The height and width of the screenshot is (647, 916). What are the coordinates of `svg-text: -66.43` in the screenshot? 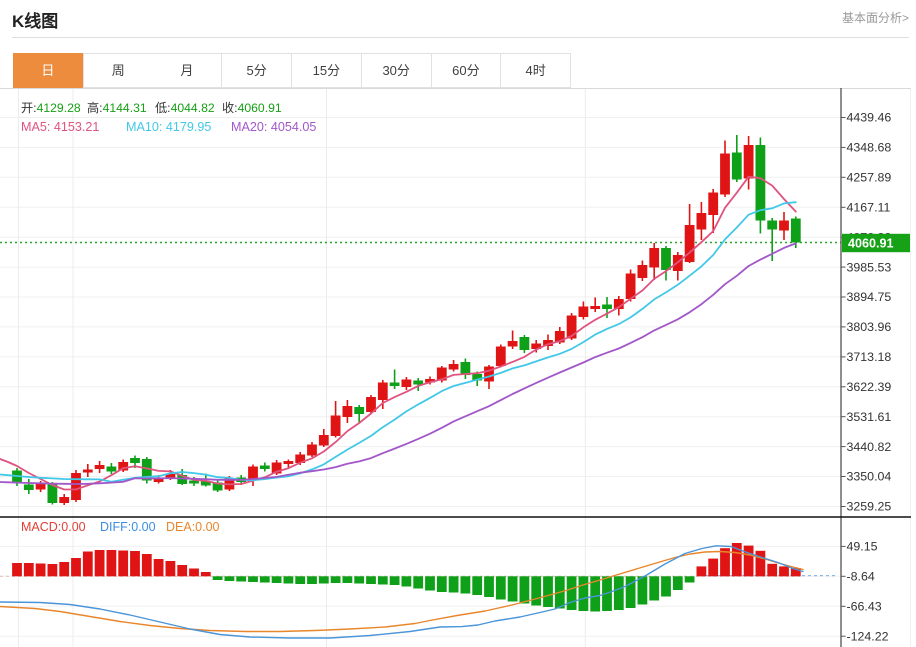 It's located at (864, 607).